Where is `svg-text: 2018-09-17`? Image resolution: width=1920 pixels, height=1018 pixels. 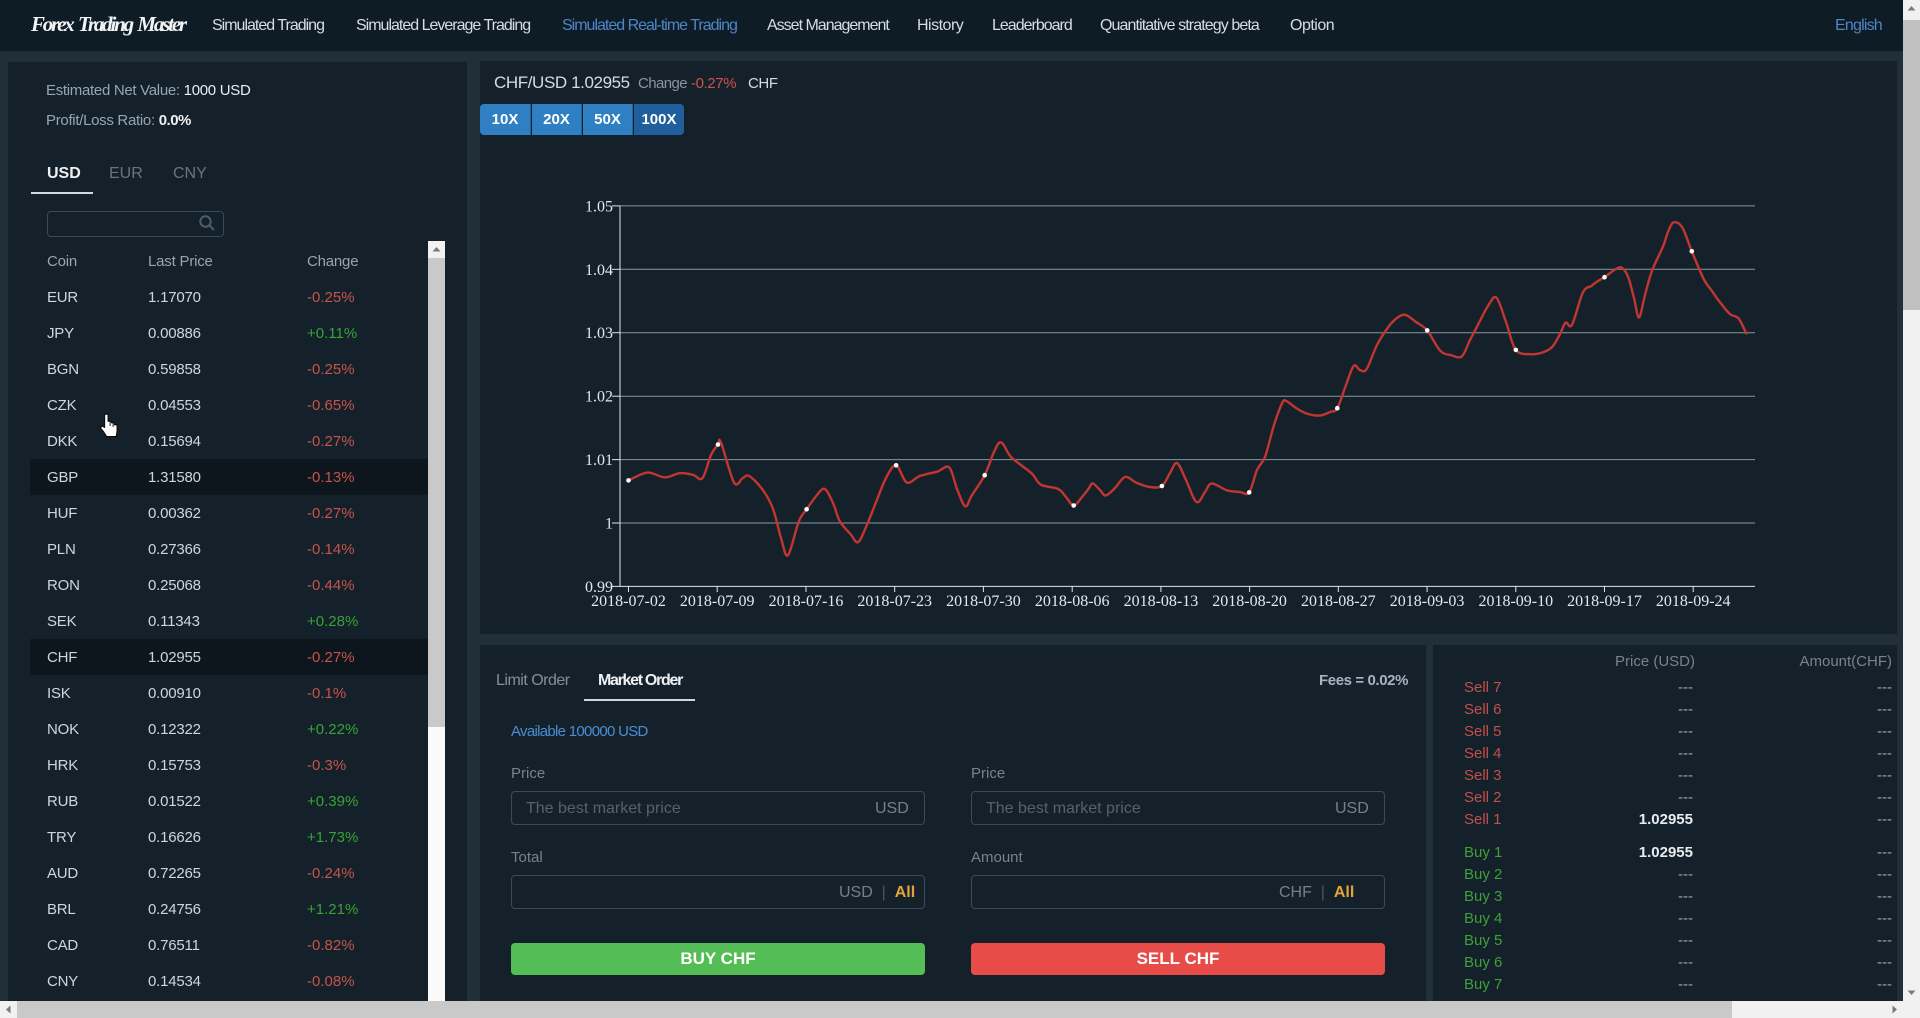
svg-text: 2018-09-17 is located at coordinates (1604, 601).